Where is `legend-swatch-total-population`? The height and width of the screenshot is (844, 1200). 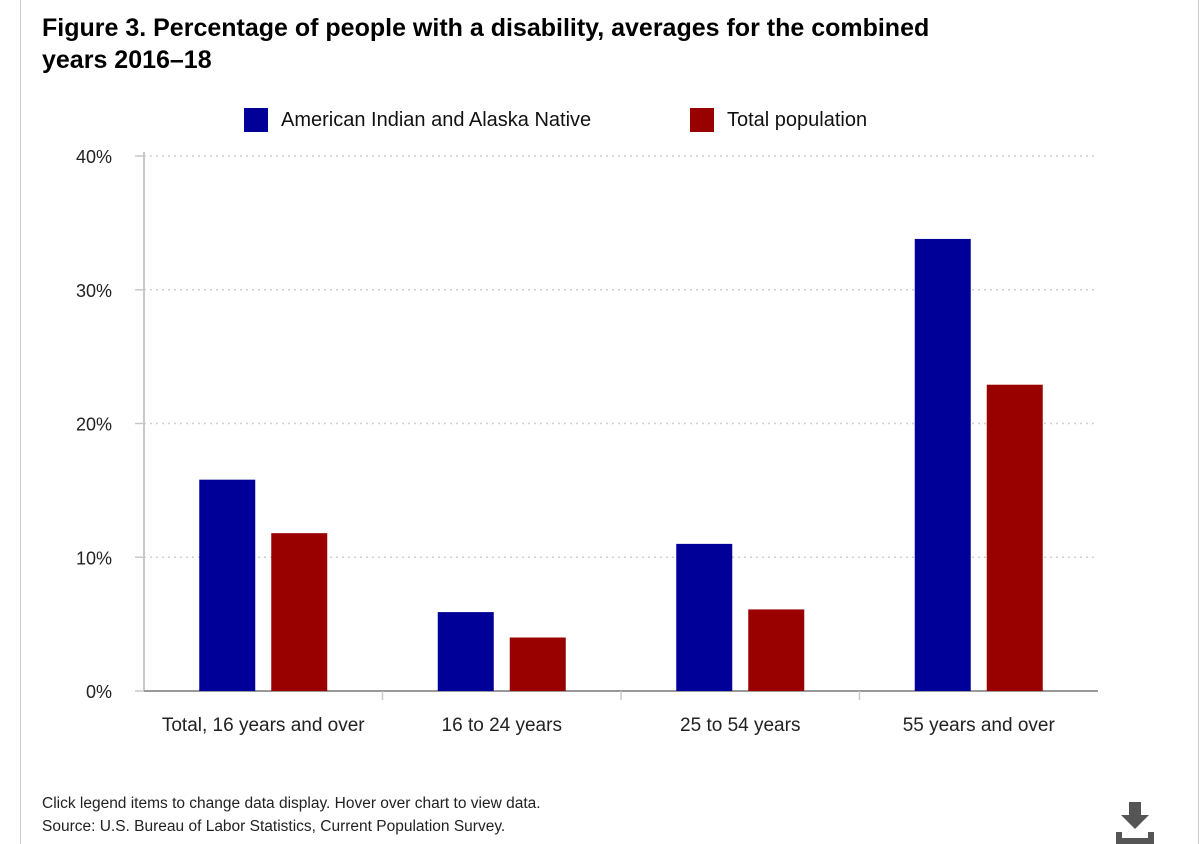 legend-swatch-total-population is located at coordinates (702, 120).